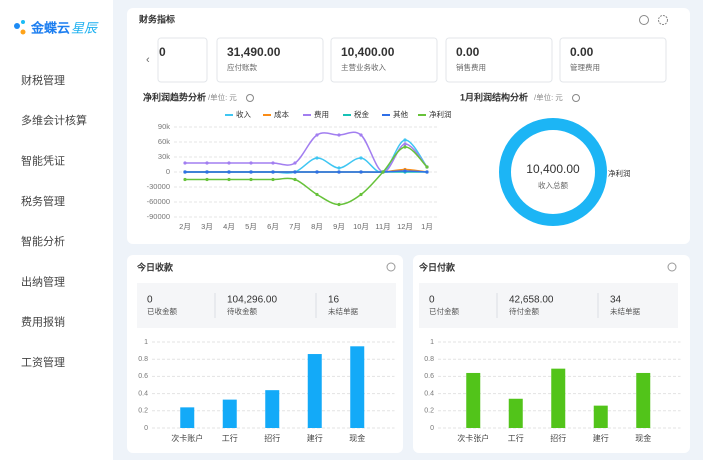  What do you see at coordinates (43, 241) in the screenshot?
I see `menu-item: 智能分析` at bounding box center [43, 241].